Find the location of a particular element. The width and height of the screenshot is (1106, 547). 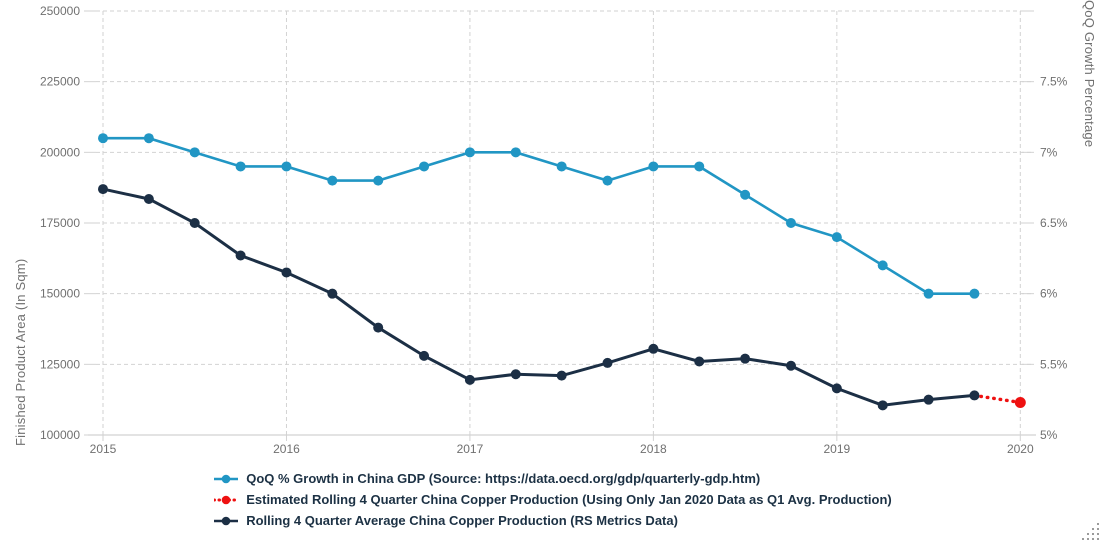

left-axis-title: Finished Product Area (In Sqm) is located at coordinates (20, 352).